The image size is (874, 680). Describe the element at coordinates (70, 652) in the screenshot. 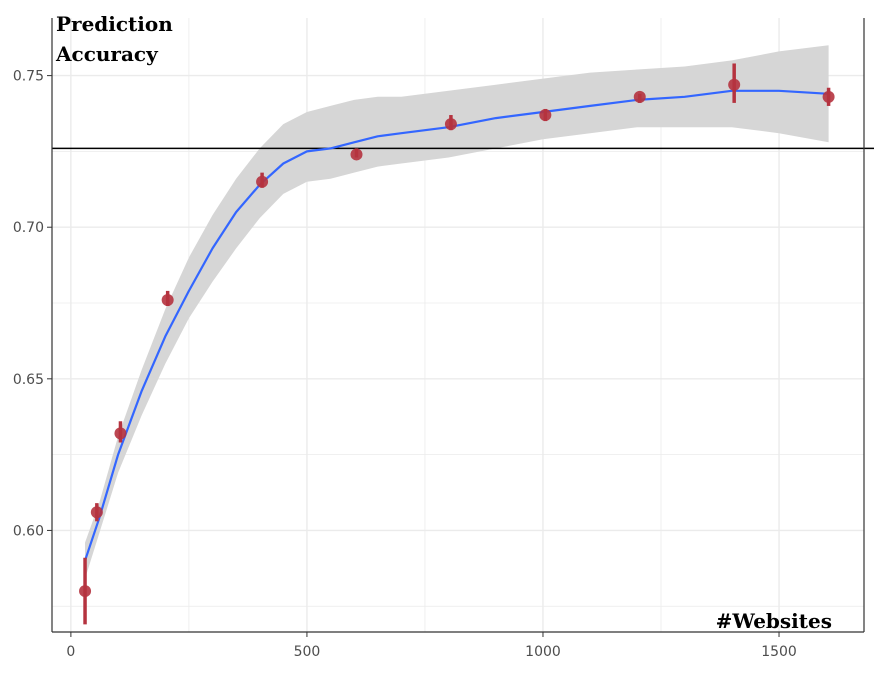

I see `x-tick-label: 0` at that location.